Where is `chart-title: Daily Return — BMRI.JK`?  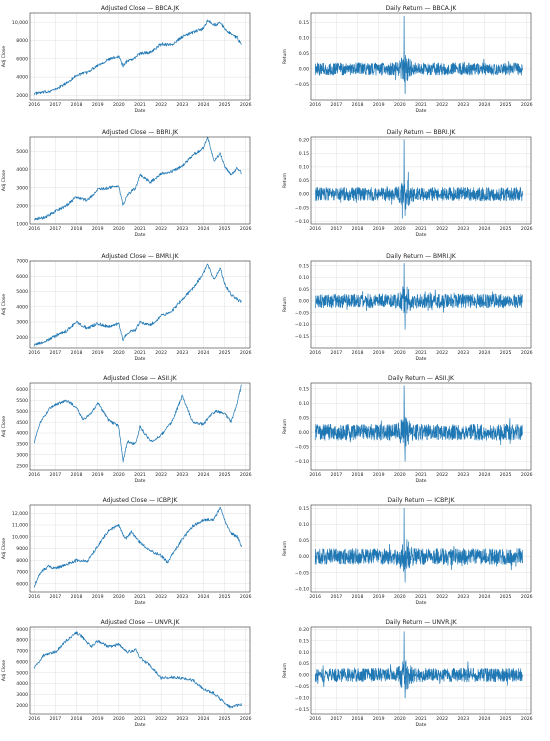 chart-title: Daily Return — BMRI.JK is located at coordinates (421, 256).